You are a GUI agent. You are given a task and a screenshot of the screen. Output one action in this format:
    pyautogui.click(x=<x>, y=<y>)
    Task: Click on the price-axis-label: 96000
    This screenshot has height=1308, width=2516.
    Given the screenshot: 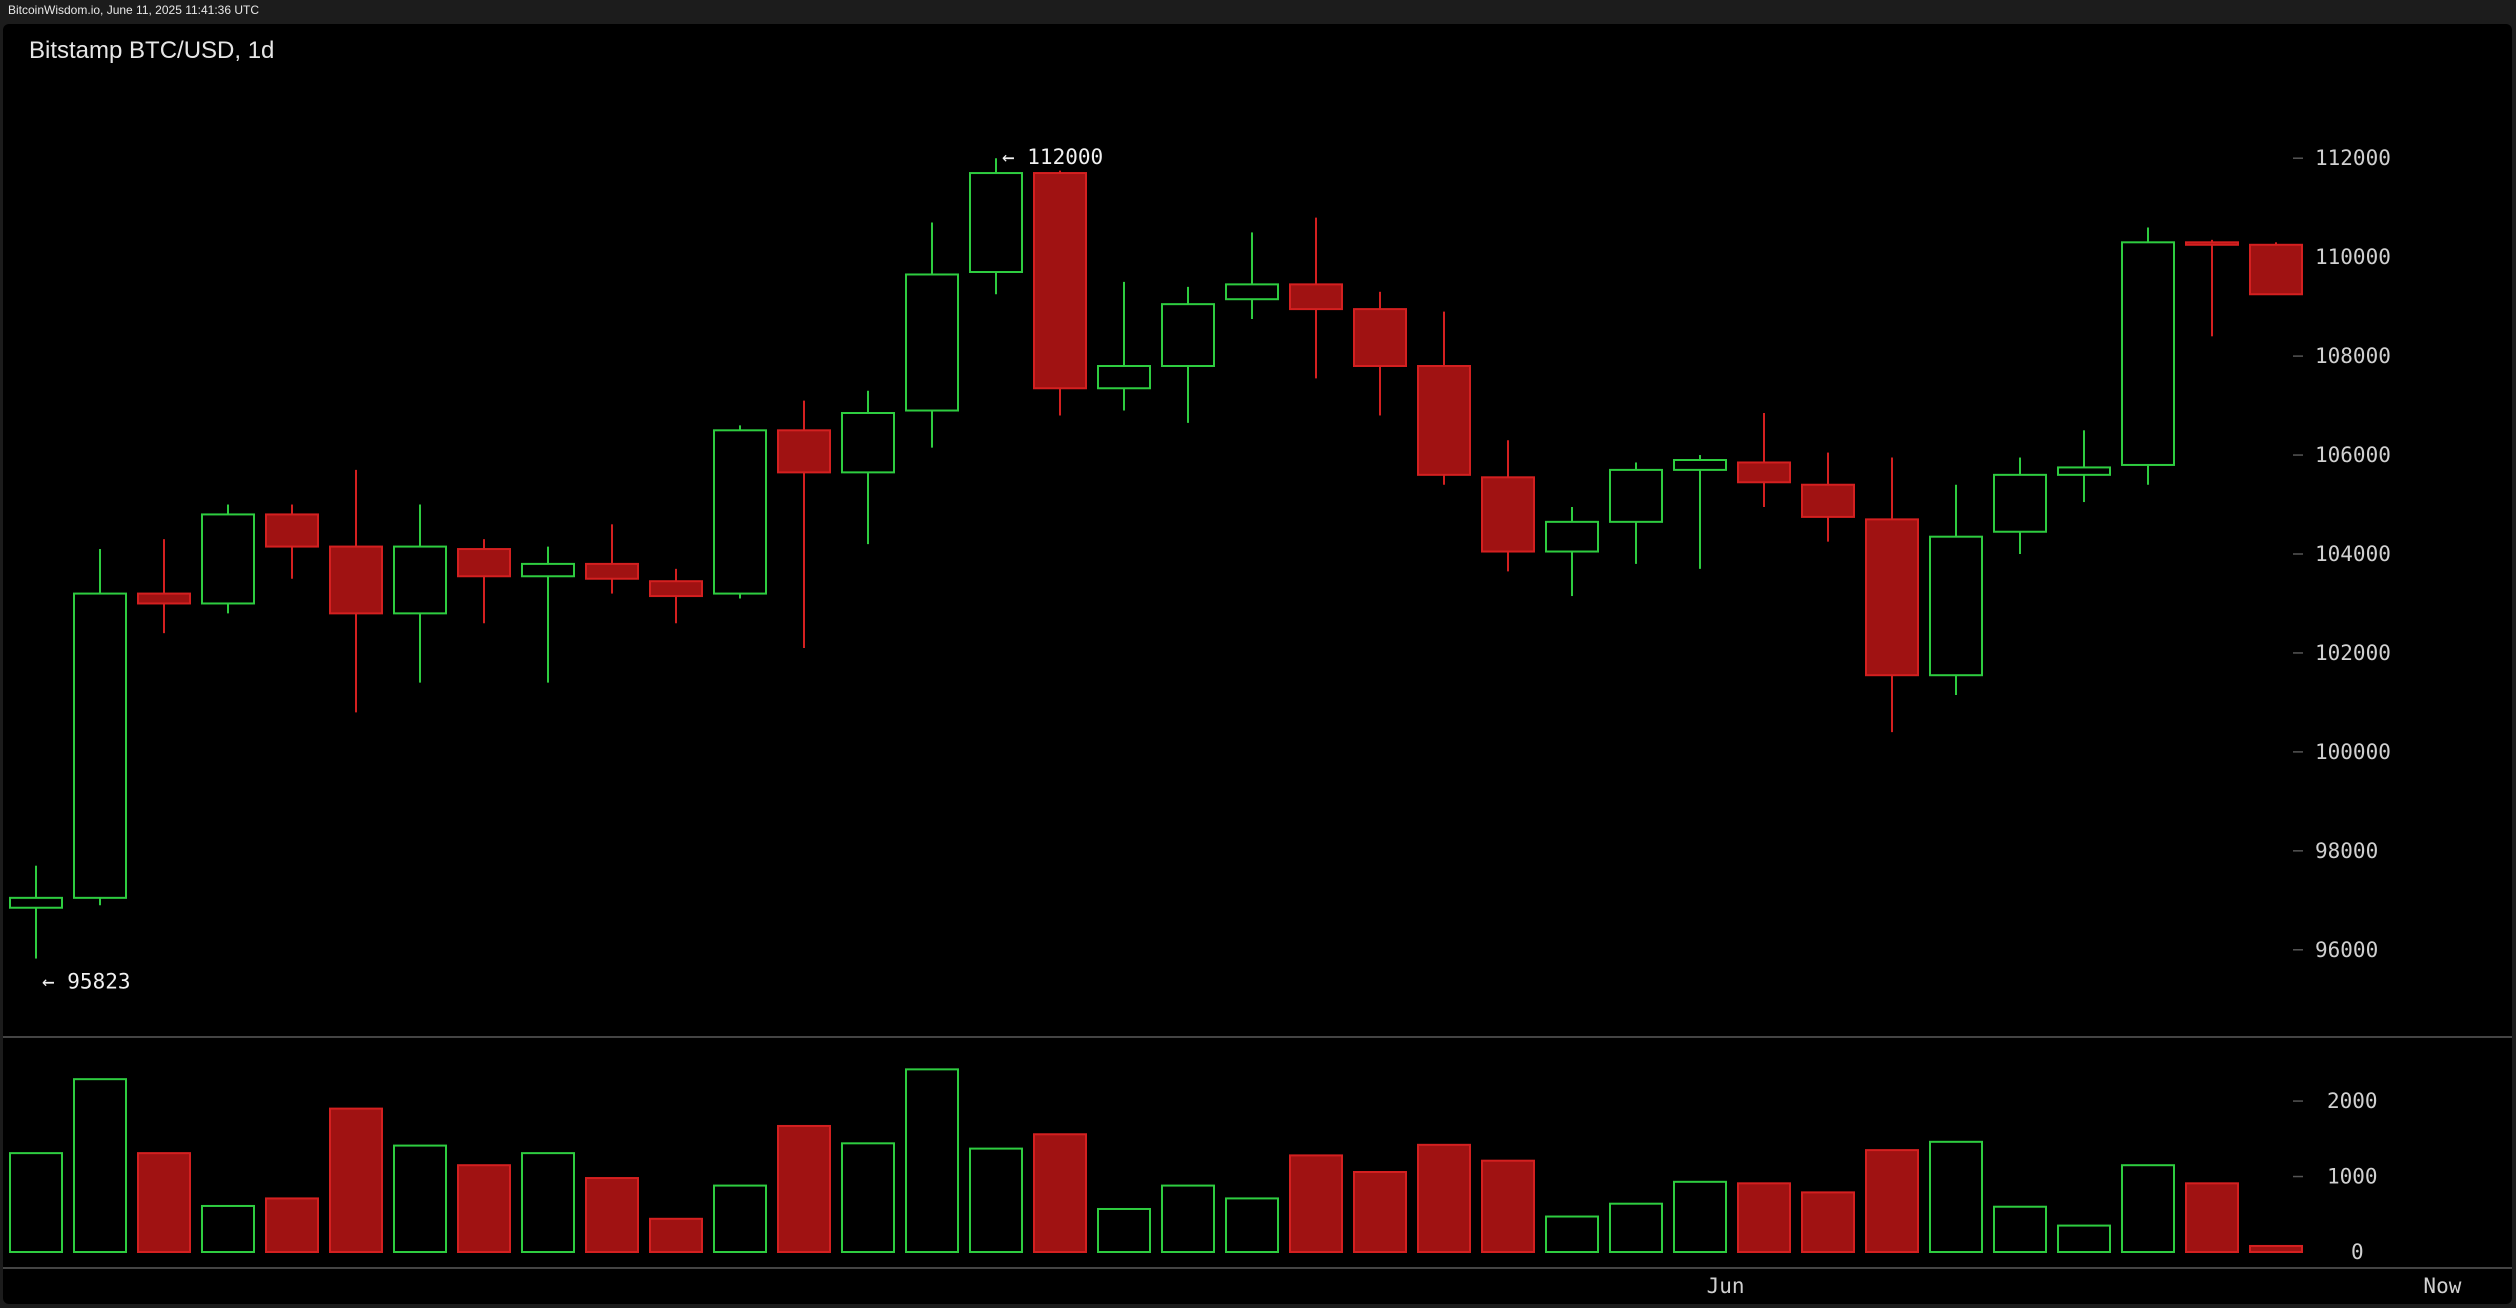 What is the action you would take?
    pyautogui.click(x=2346, y=950)
    